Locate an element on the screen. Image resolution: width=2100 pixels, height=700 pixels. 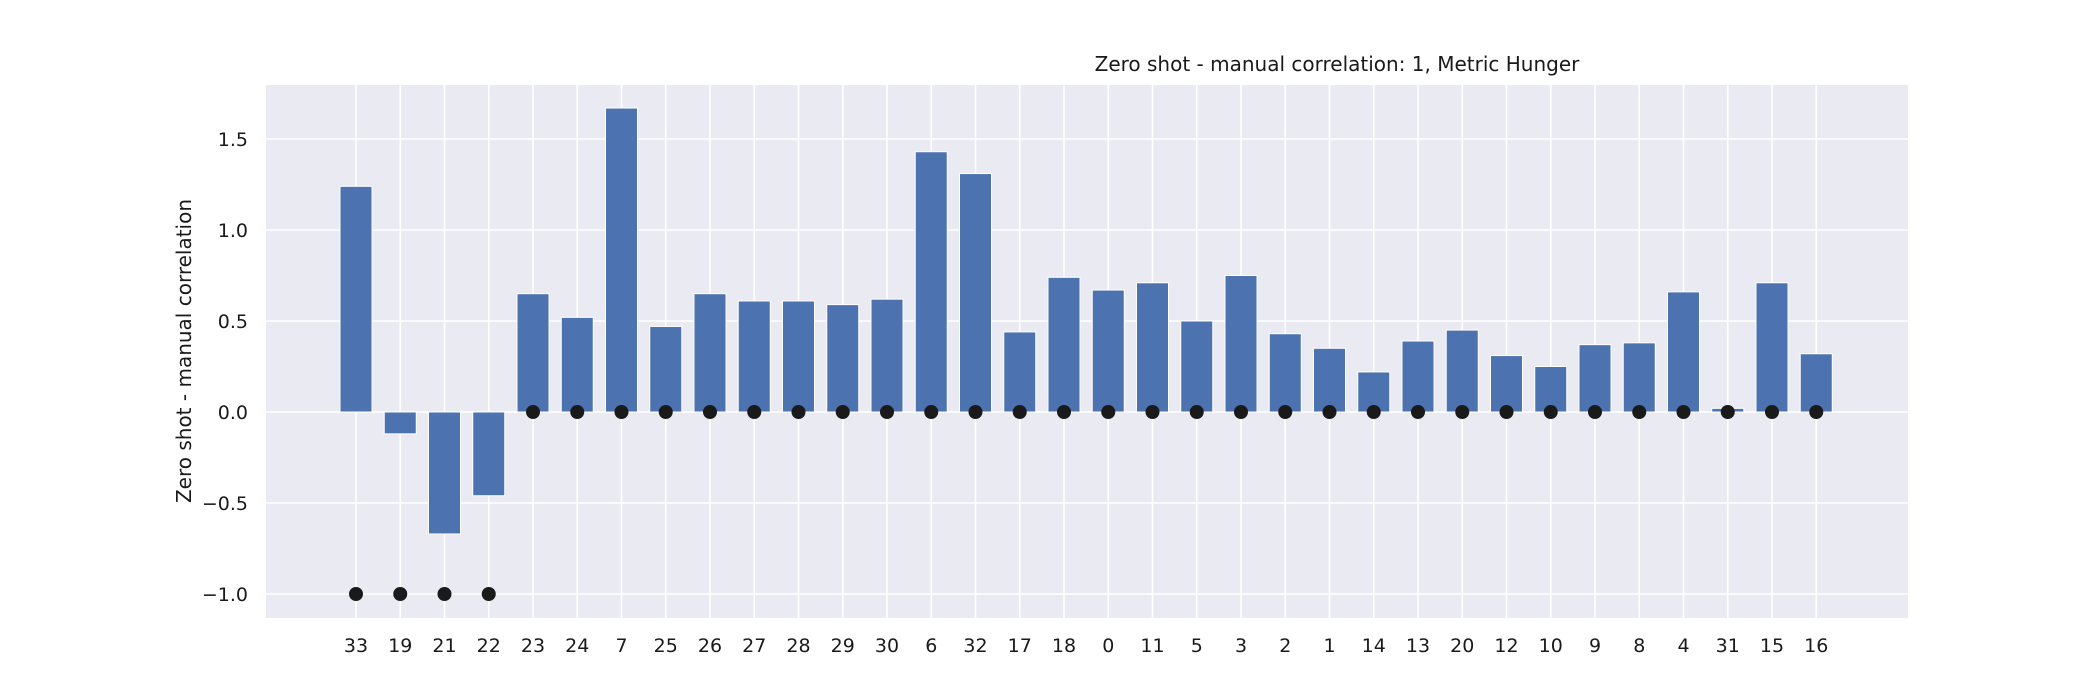
x-tick-label: 28 is located at coordinates (798, 646).